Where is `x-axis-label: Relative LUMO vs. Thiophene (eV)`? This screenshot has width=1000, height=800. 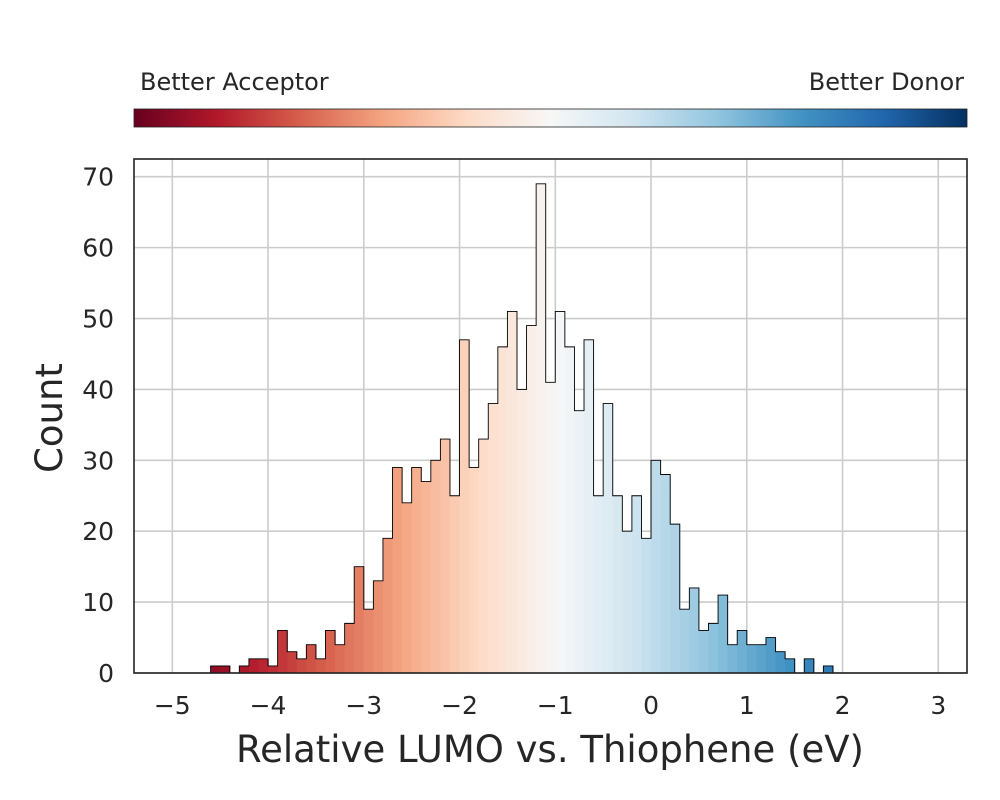 x-axis-label: Relative LUMO vs. Thiophene (eV) is located at coordinates (550, 749).